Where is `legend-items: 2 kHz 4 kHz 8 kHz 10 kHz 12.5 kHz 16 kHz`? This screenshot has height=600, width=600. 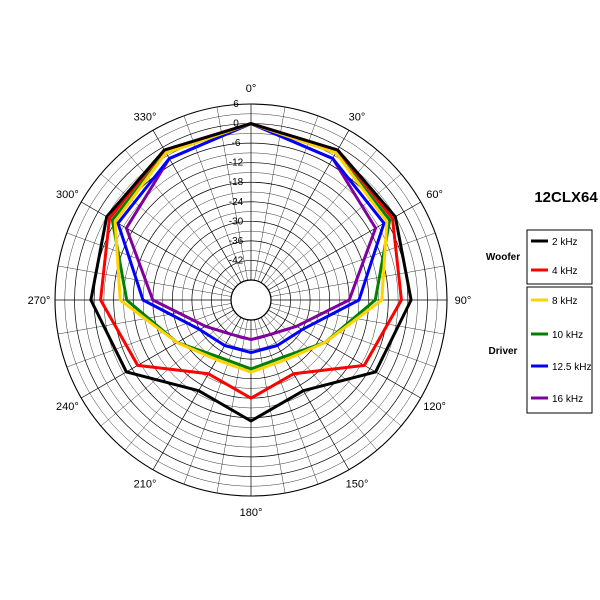
legend-items: 2 kHz 4 kHz 8 kHz 10 kHz 12.5 kHz 16 kHz is located at coordinates (561, 321).